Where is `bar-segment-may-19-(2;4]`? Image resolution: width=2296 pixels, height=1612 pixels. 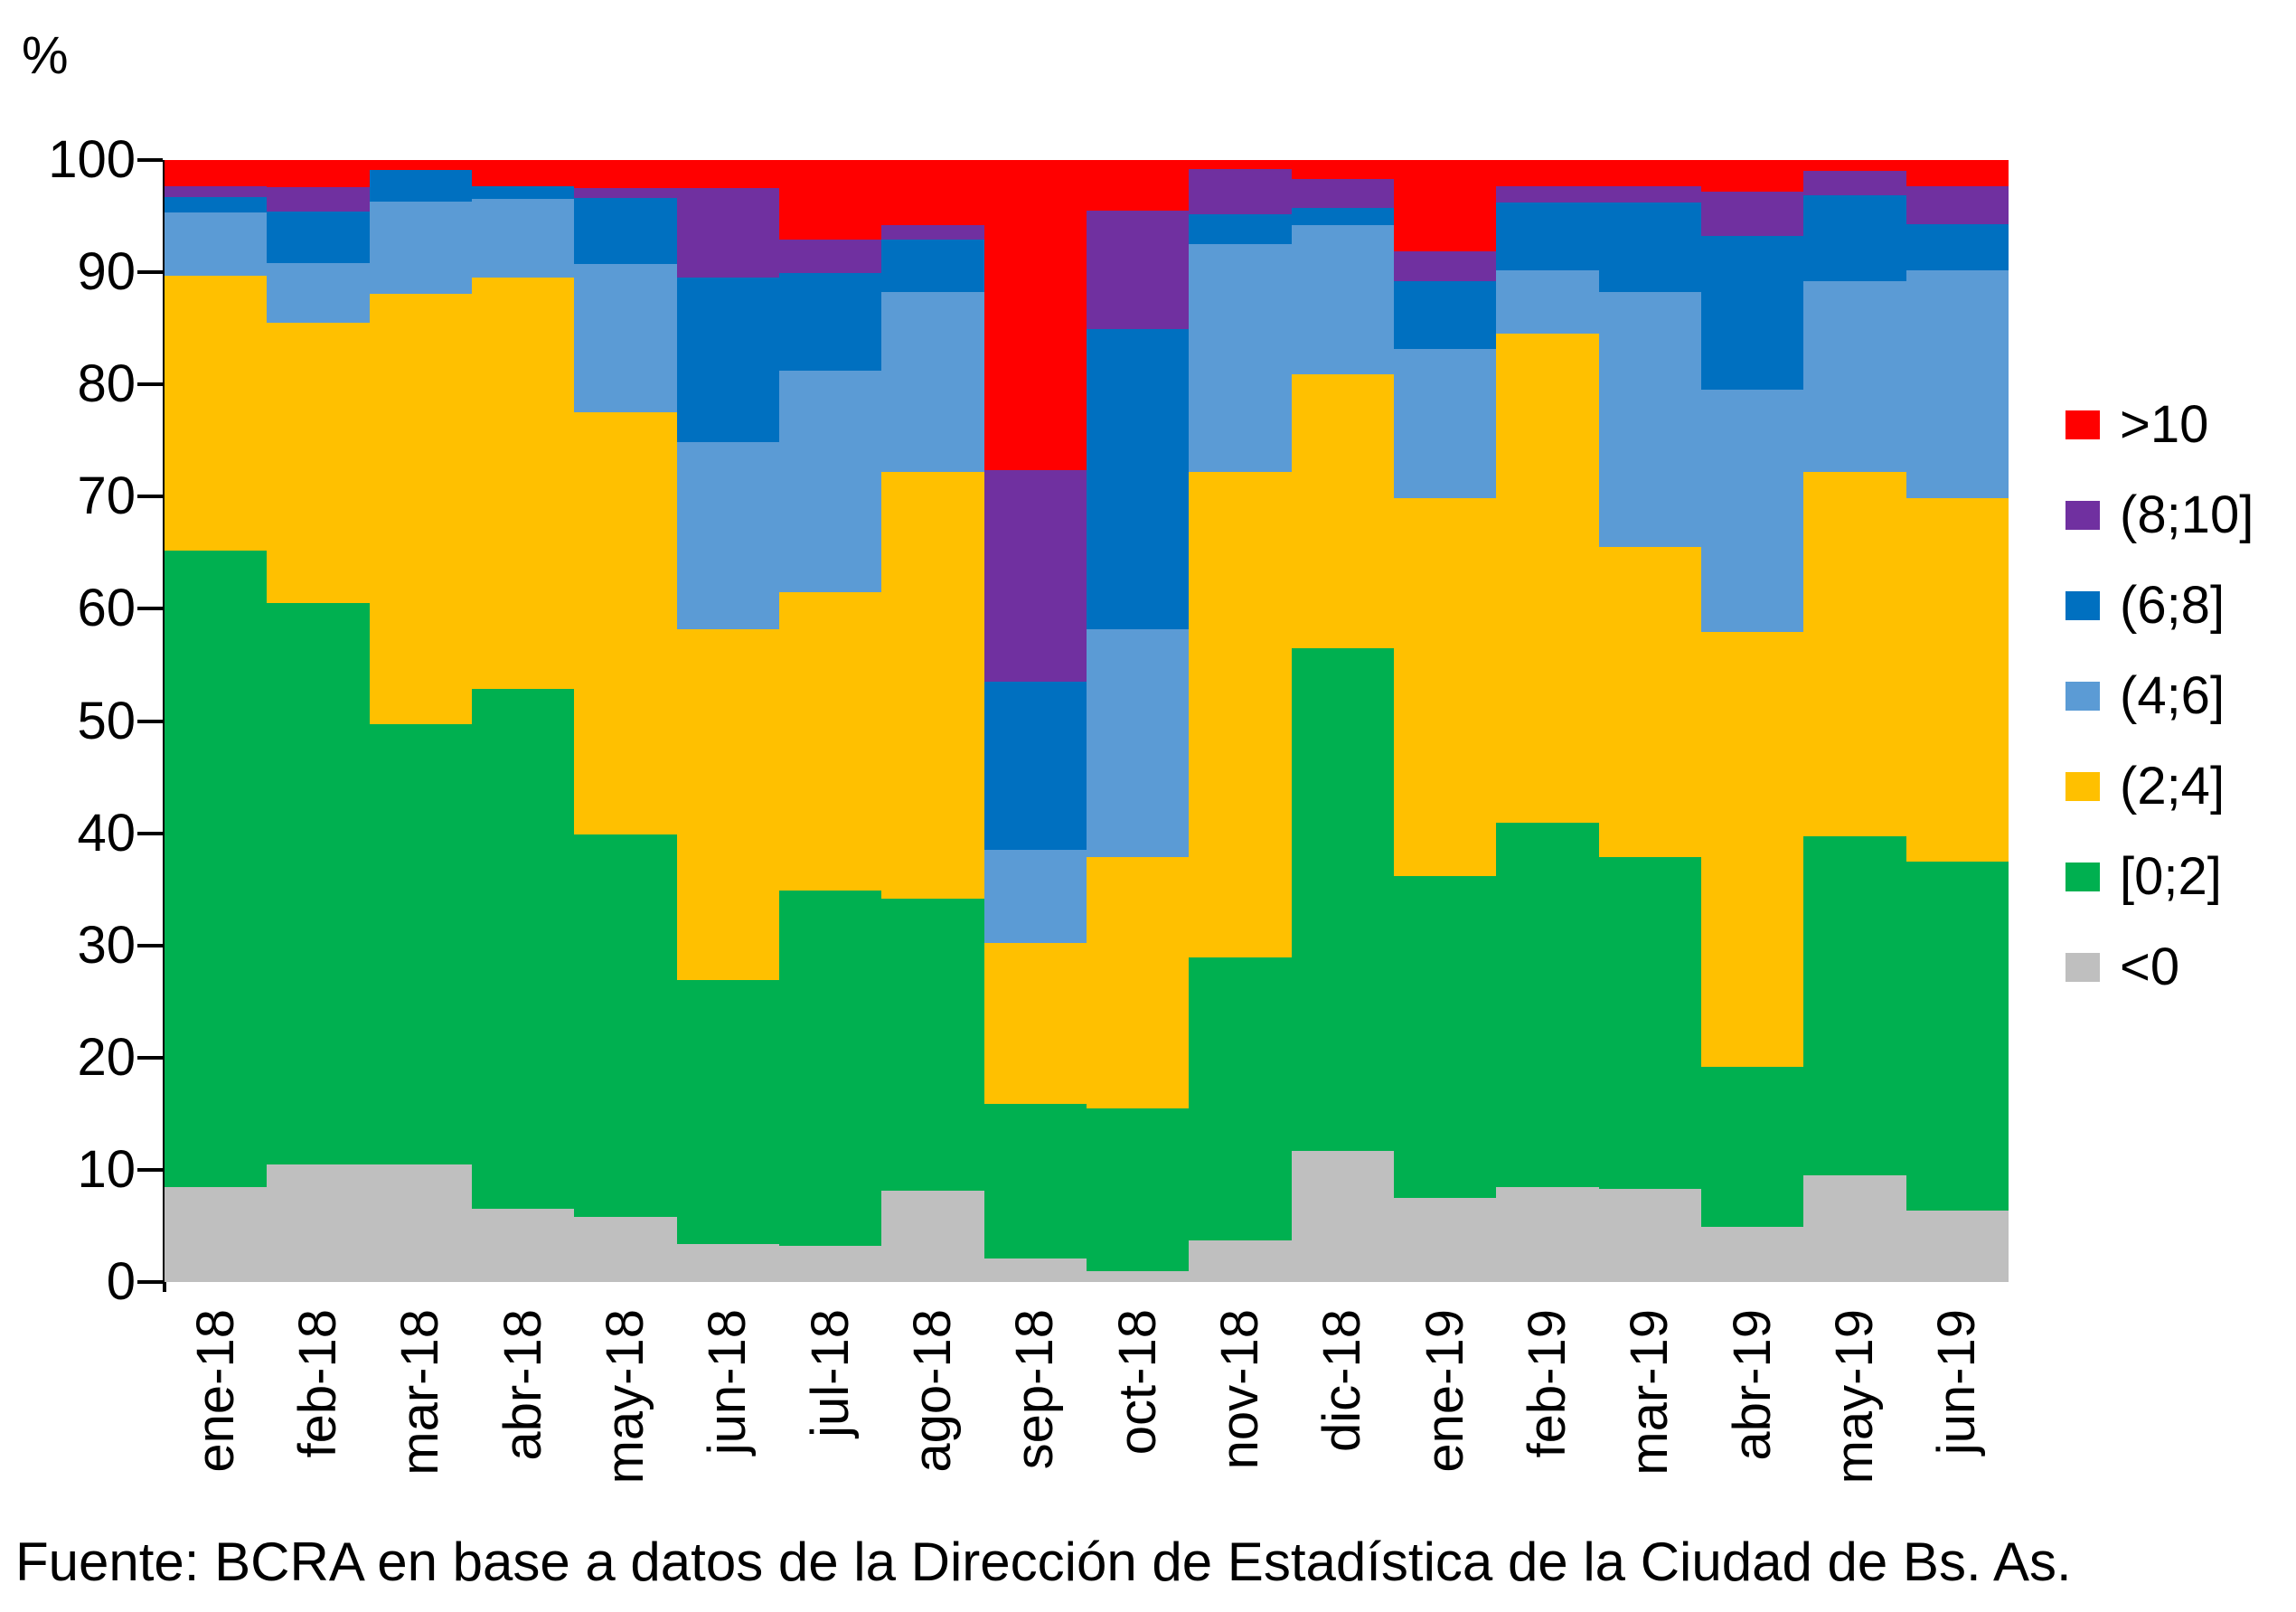
bar-segment-may-19-(2;4] is located at coordinates (1854, 654).